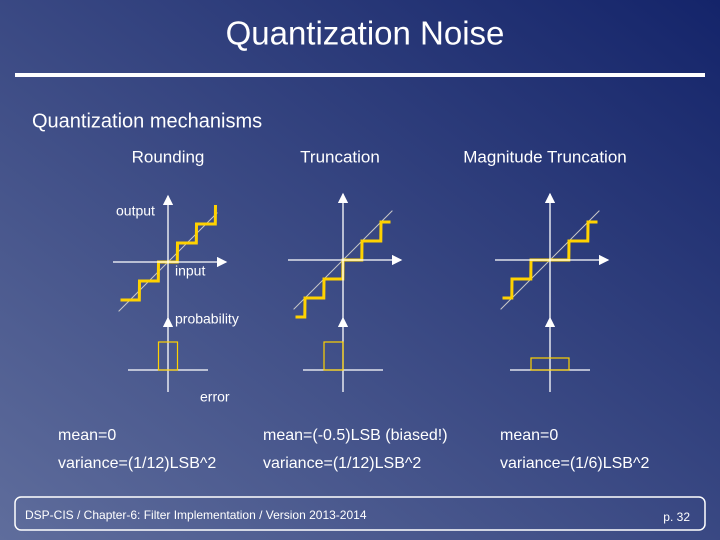 The width and height of the screenshot is (720, 540). I want to click on mean: mean=(-0.5)LSB (biased!), so click(355, 435).